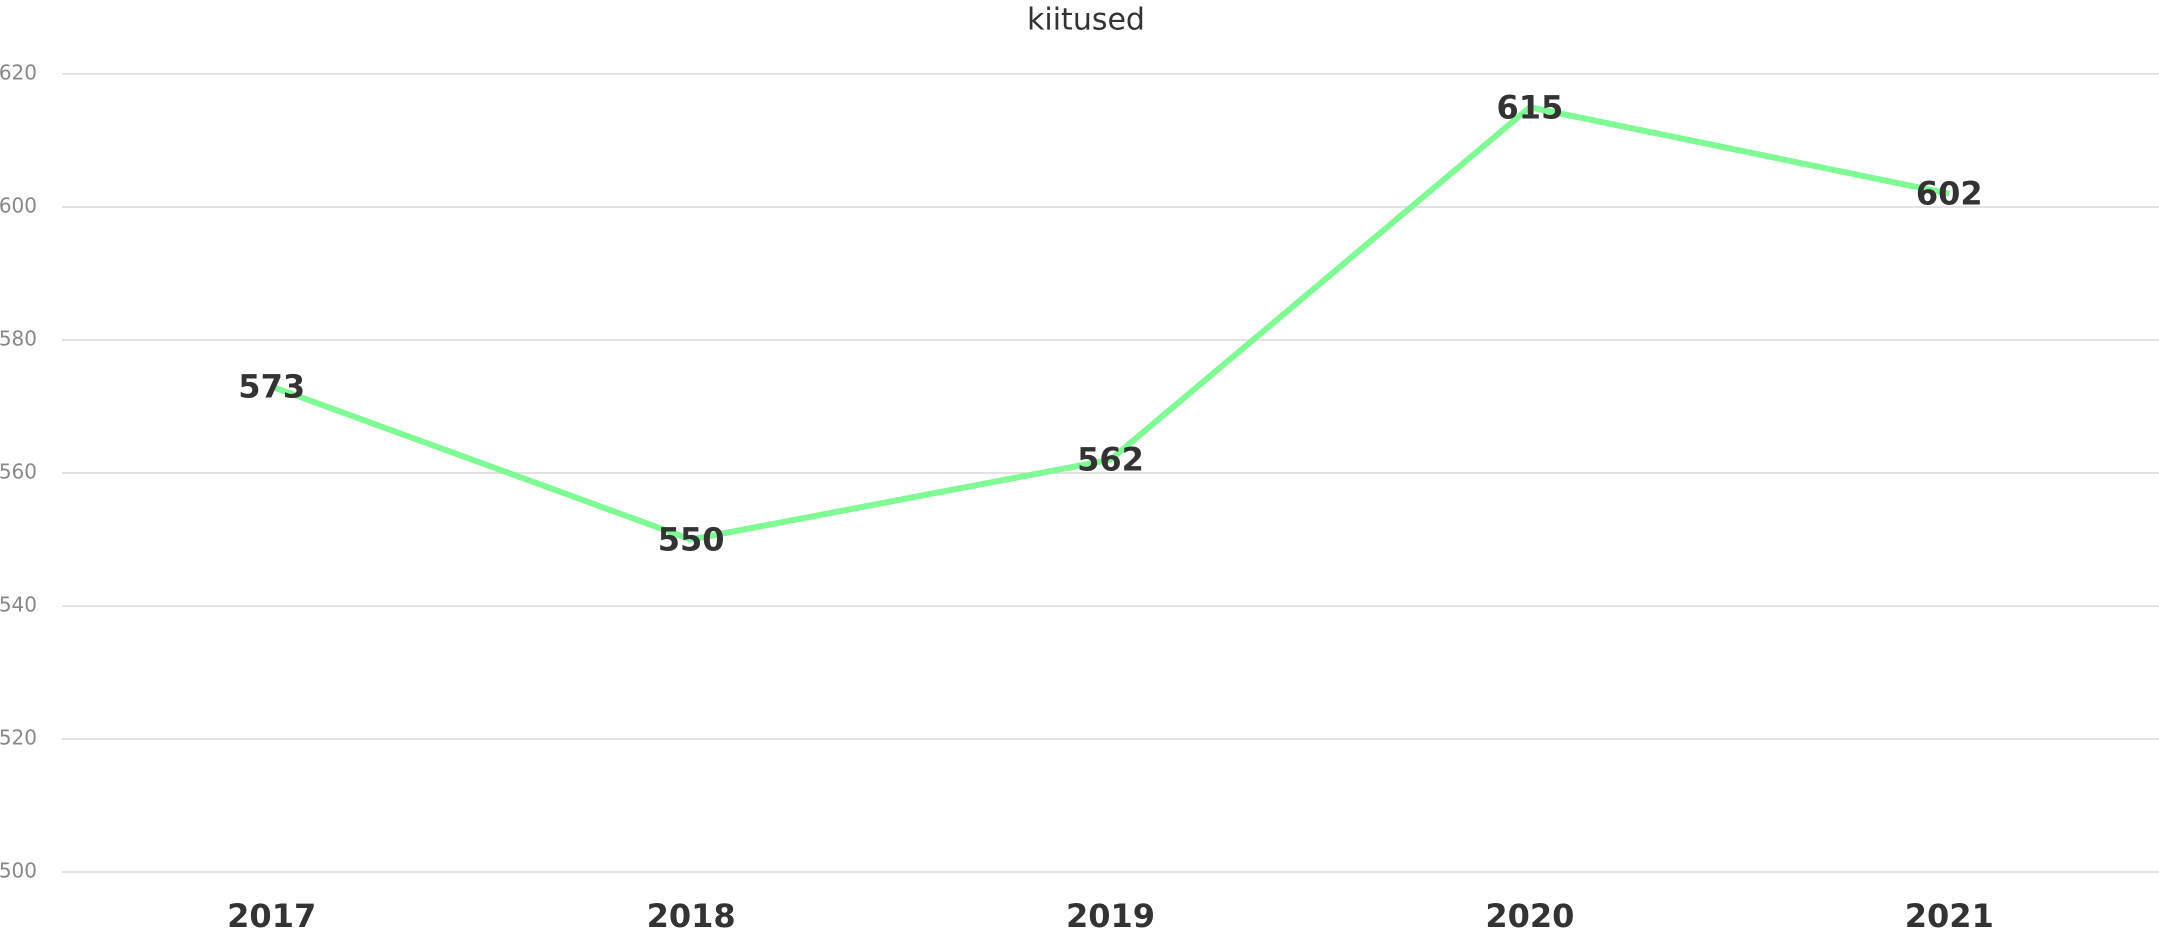  I want to click on y-tick-label: 600, so click(18, 206).